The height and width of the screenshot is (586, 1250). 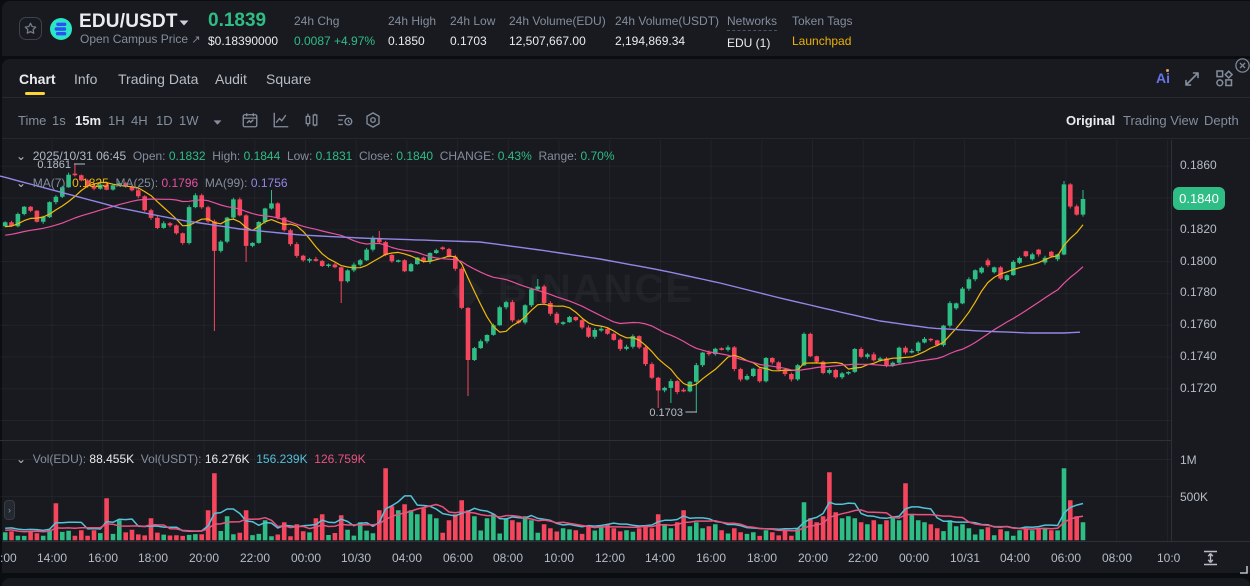 I want to click on svg-text: 0.1703, so click(x=666, y=413).